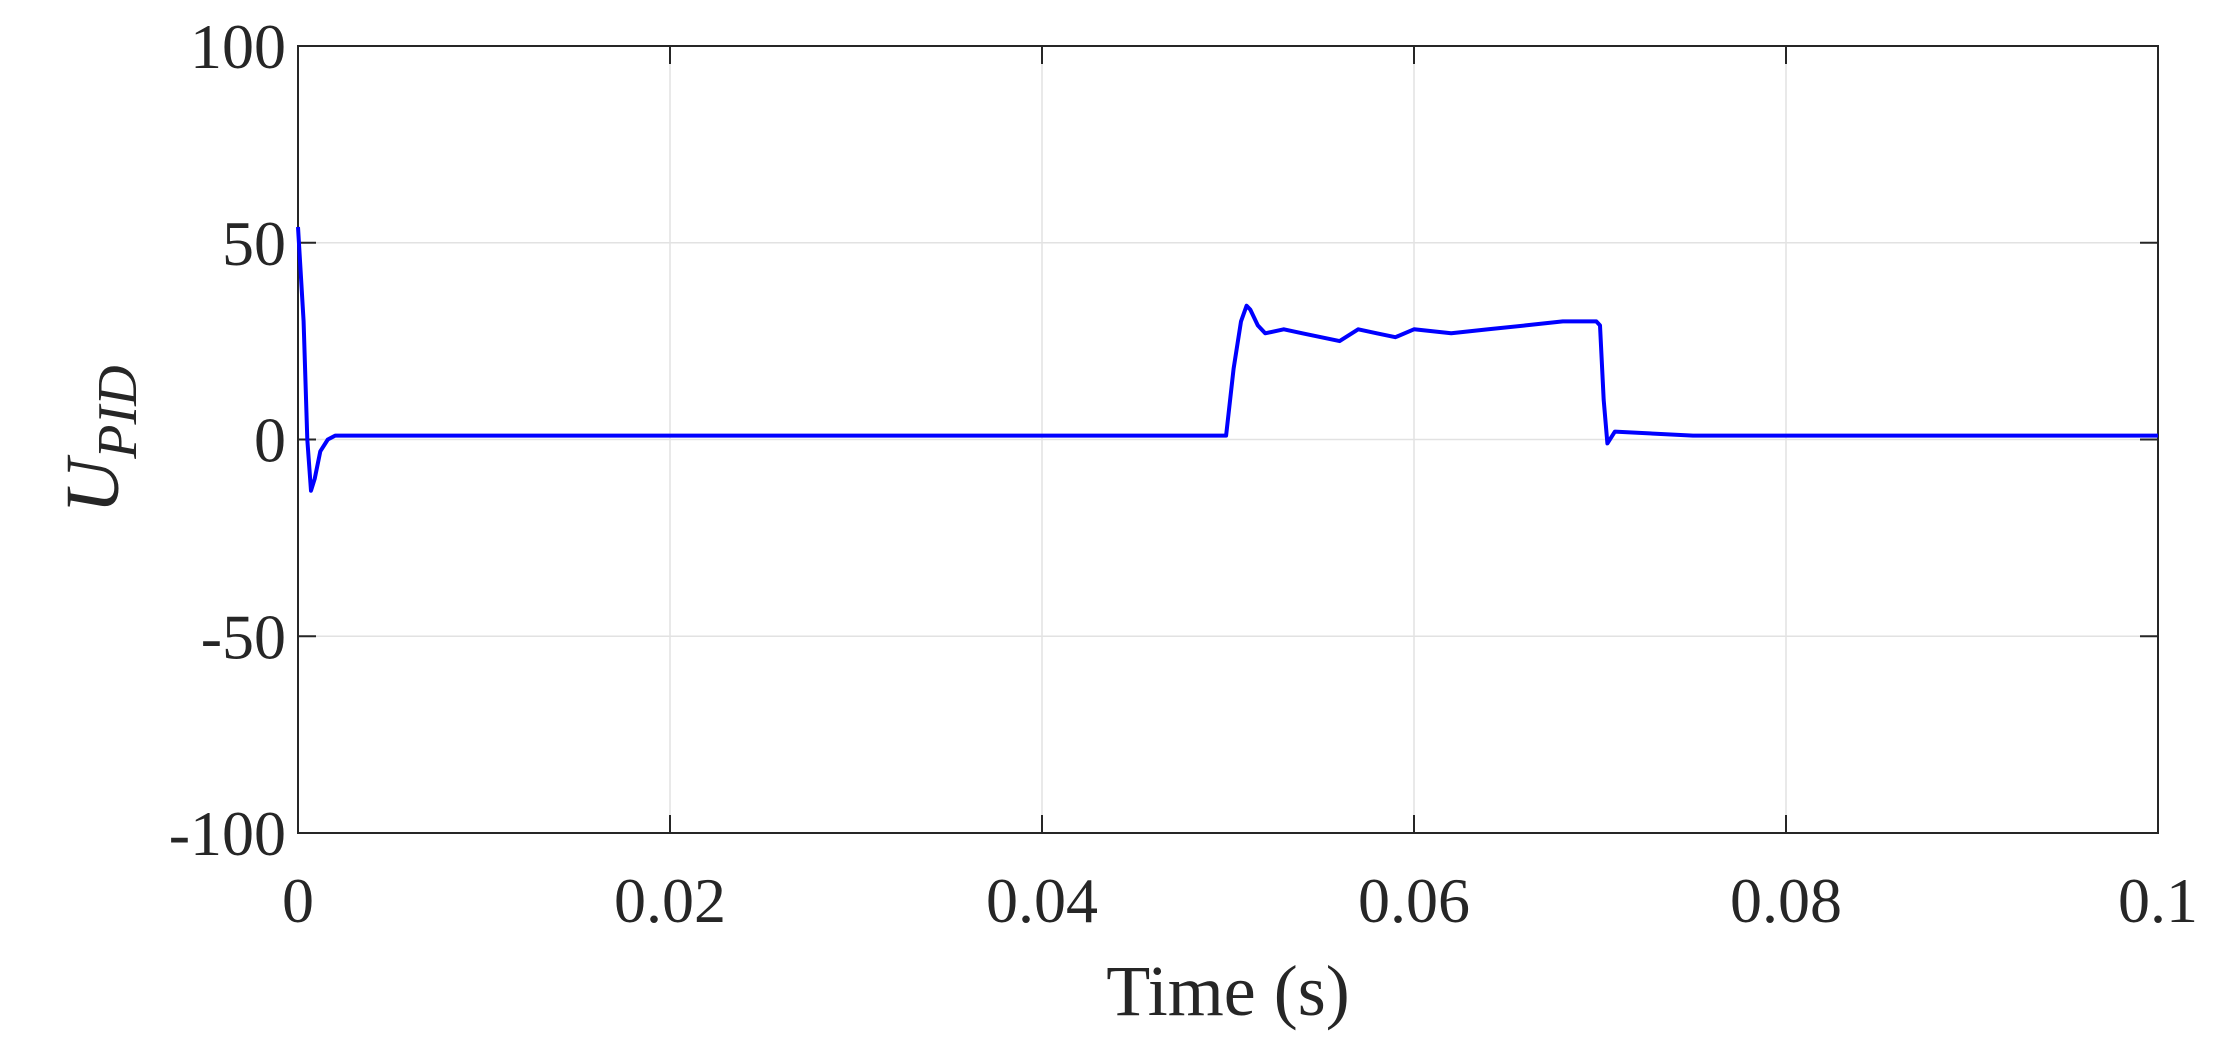 This screenshot has height=1052, width=2223. What do you see at coordinates (2158, 900) in the screenshot?
I see `x-tick-label: 0.1` at bounding box center [2158, 900].